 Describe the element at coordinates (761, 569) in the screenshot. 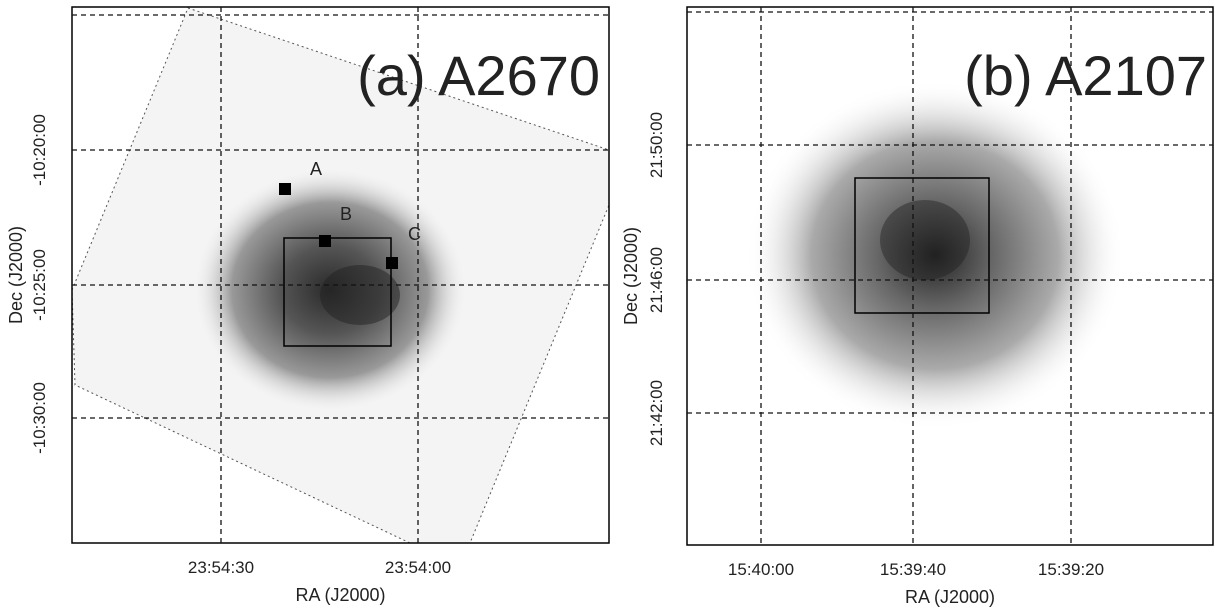

I see `x-tick-label: 15:40:00` at that location.